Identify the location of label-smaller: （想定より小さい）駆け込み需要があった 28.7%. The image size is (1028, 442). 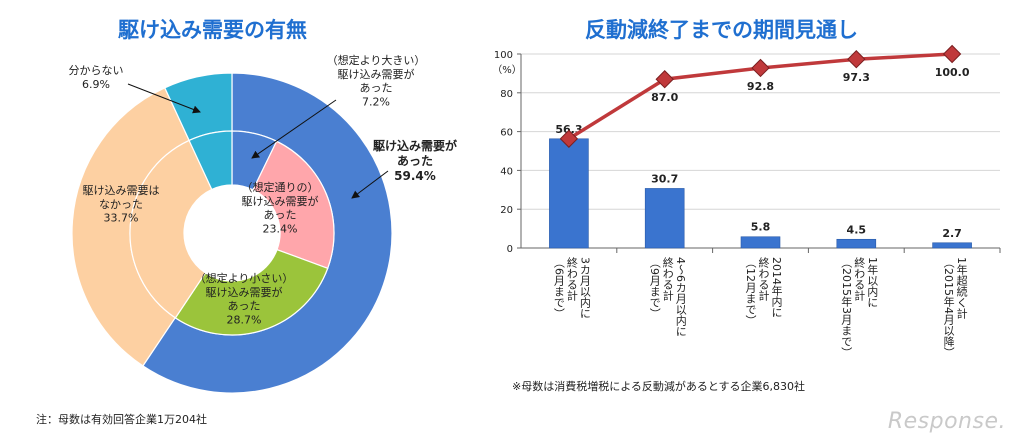
(244, 298).